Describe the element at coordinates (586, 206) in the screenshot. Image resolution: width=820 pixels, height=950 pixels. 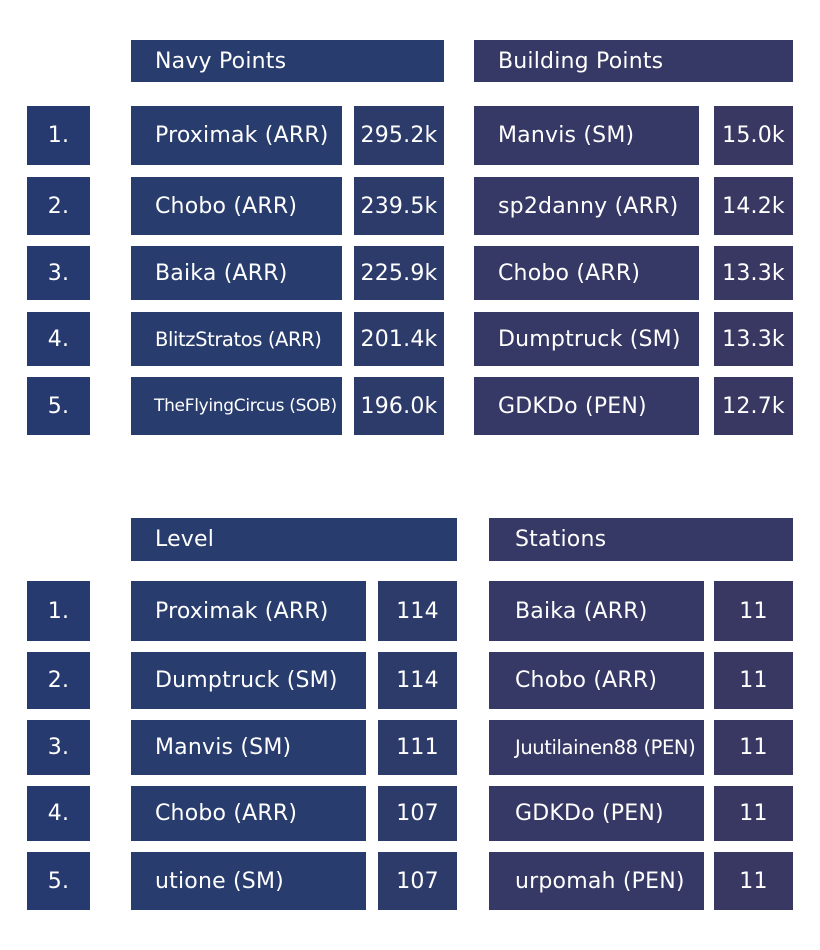
I see `building-points-player-name: sp2danny (ARR)` at that location.